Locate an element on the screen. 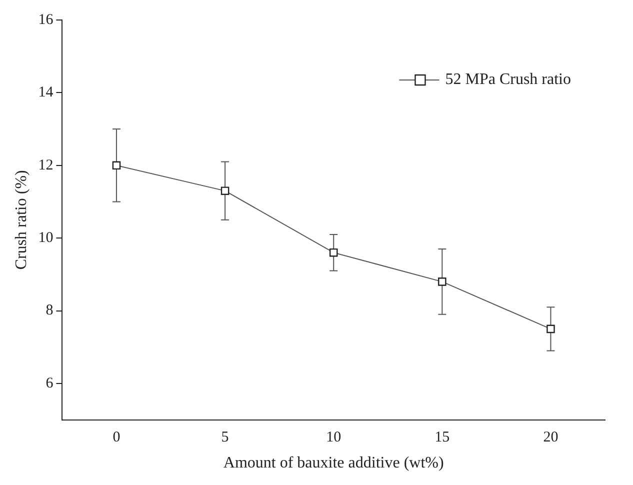 Image resolution: width=633 pixels, height=485 pixels. y-tick-label: 10 is located at coordinates (46, 238).